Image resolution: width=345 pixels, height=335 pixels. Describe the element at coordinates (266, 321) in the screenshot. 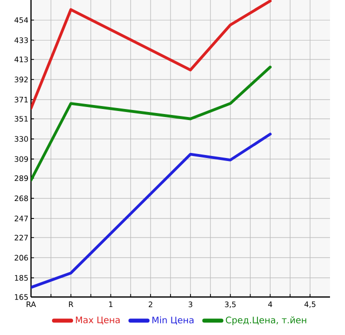

I see `legend-label: Сред.Цена, т.йен` at that location.